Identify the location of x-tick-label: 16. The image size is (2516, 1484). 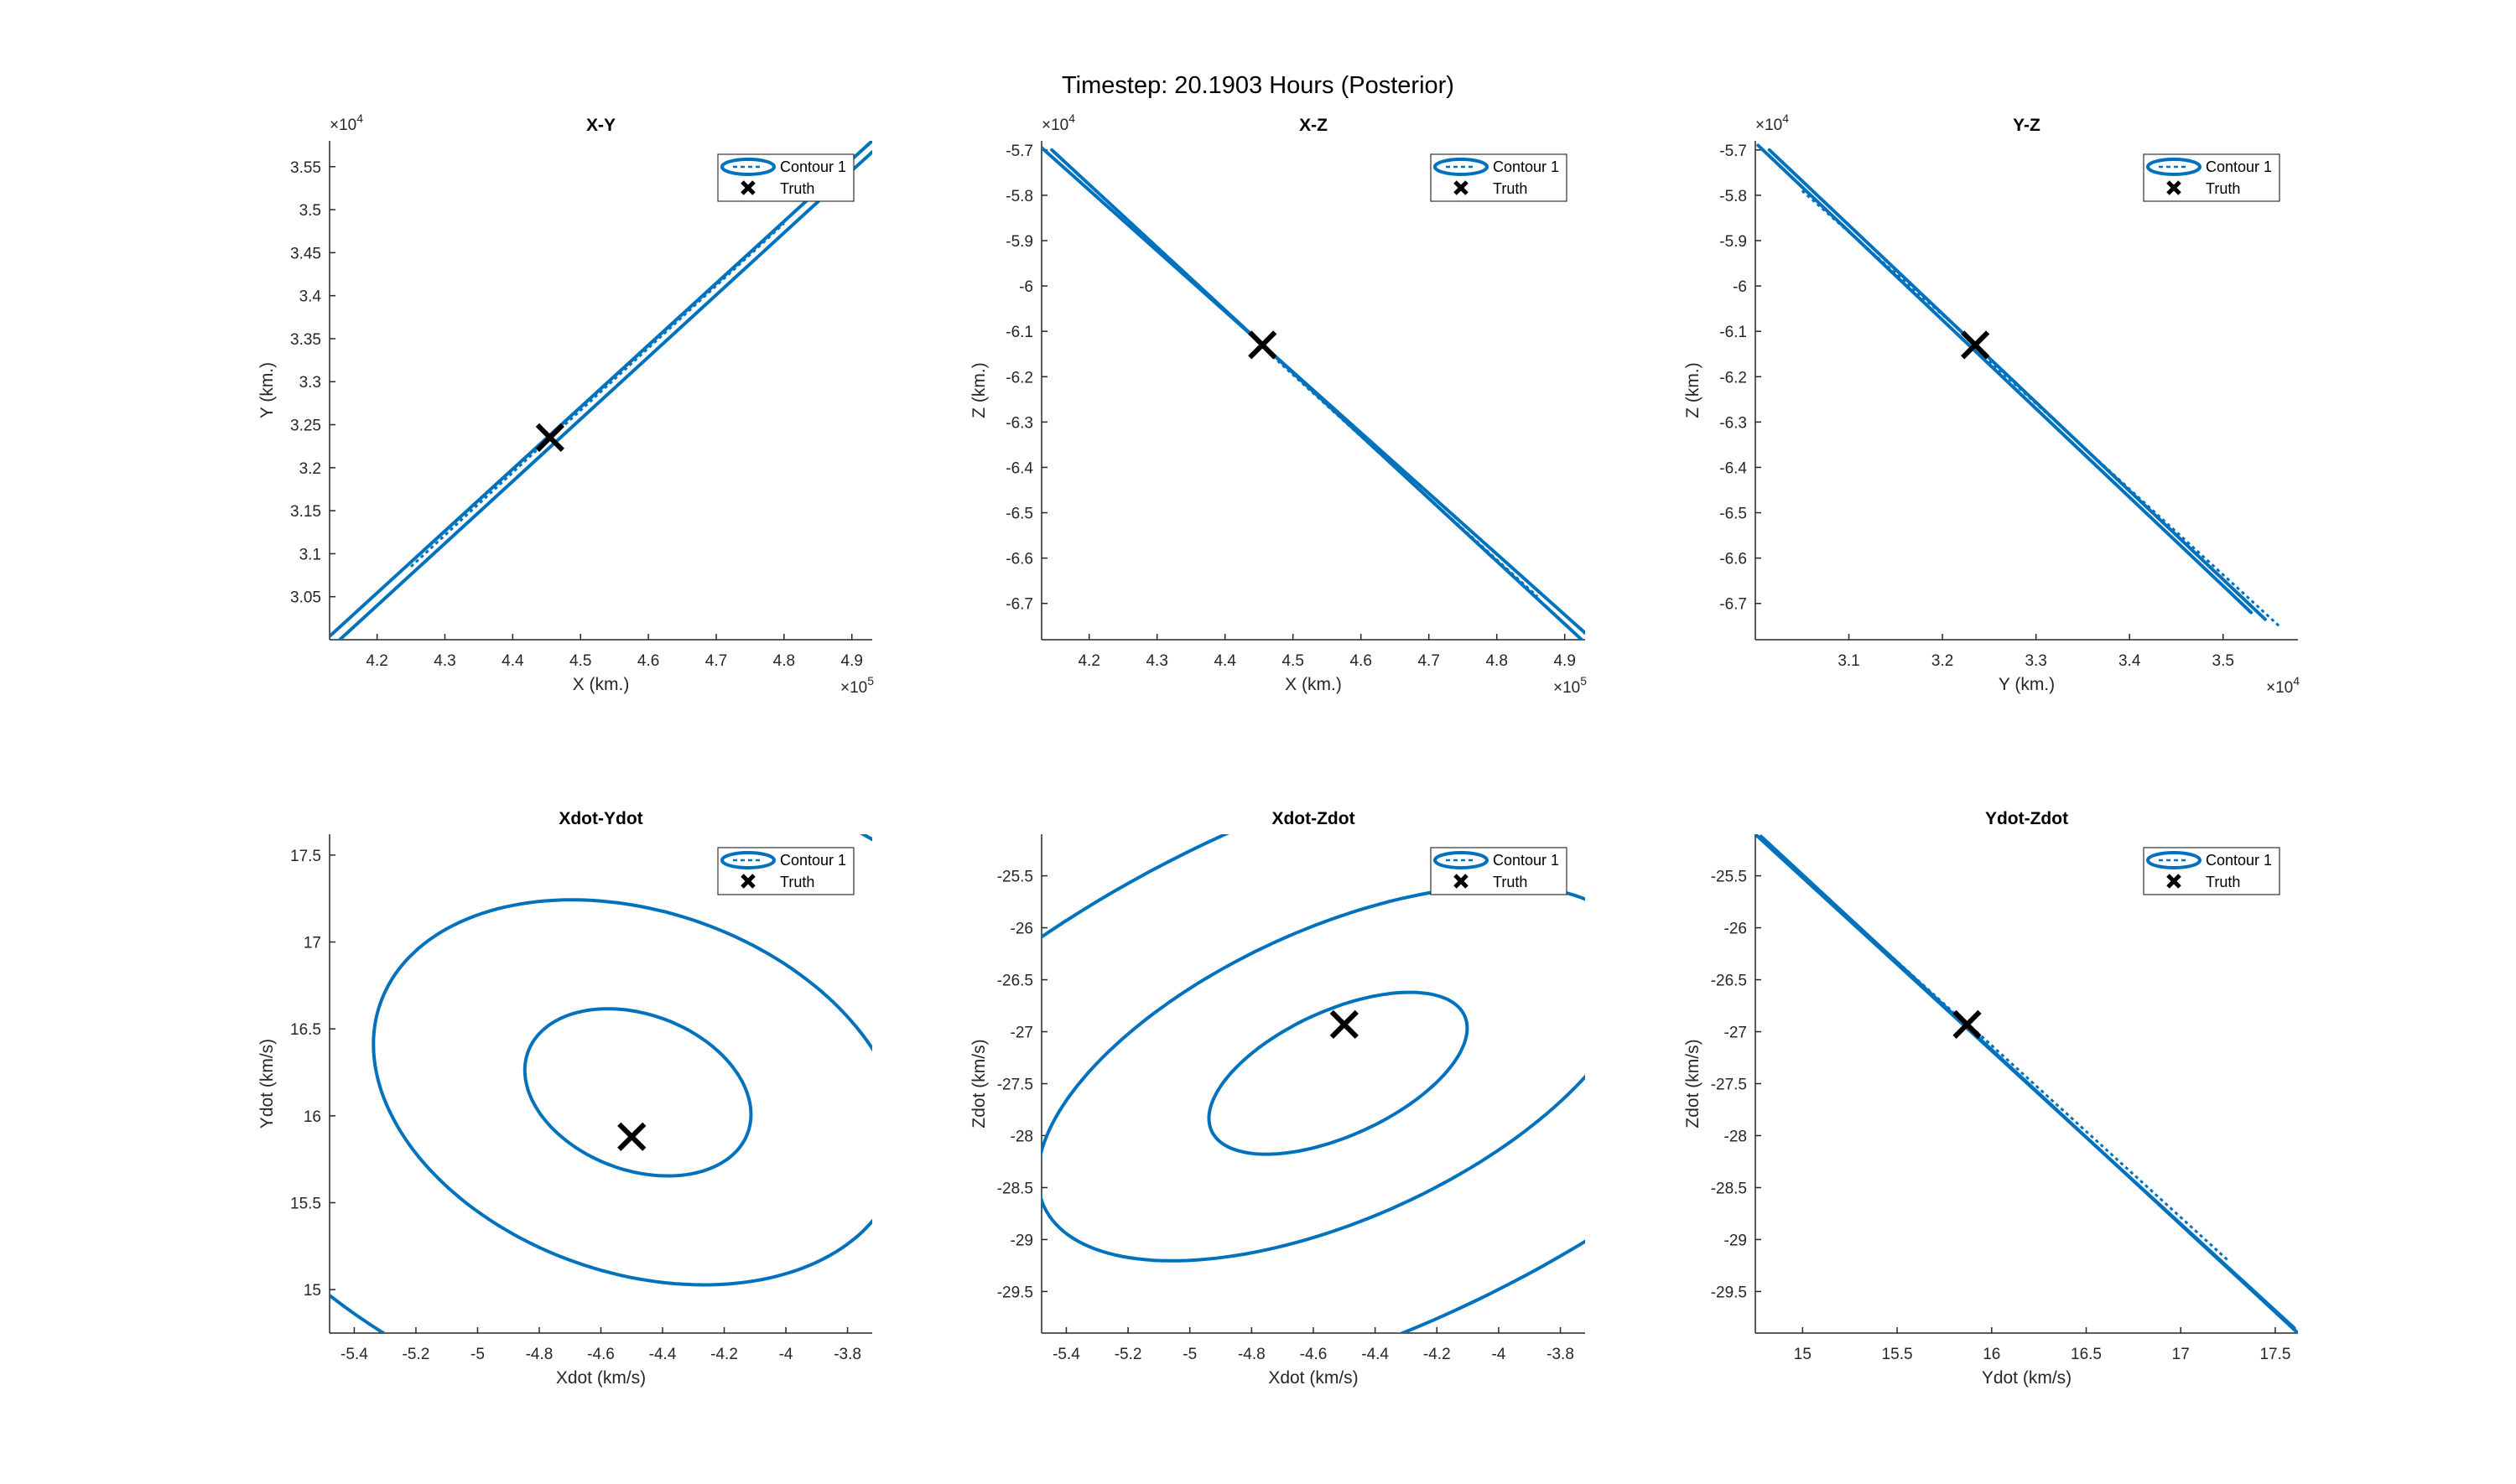
(1992, 1354).